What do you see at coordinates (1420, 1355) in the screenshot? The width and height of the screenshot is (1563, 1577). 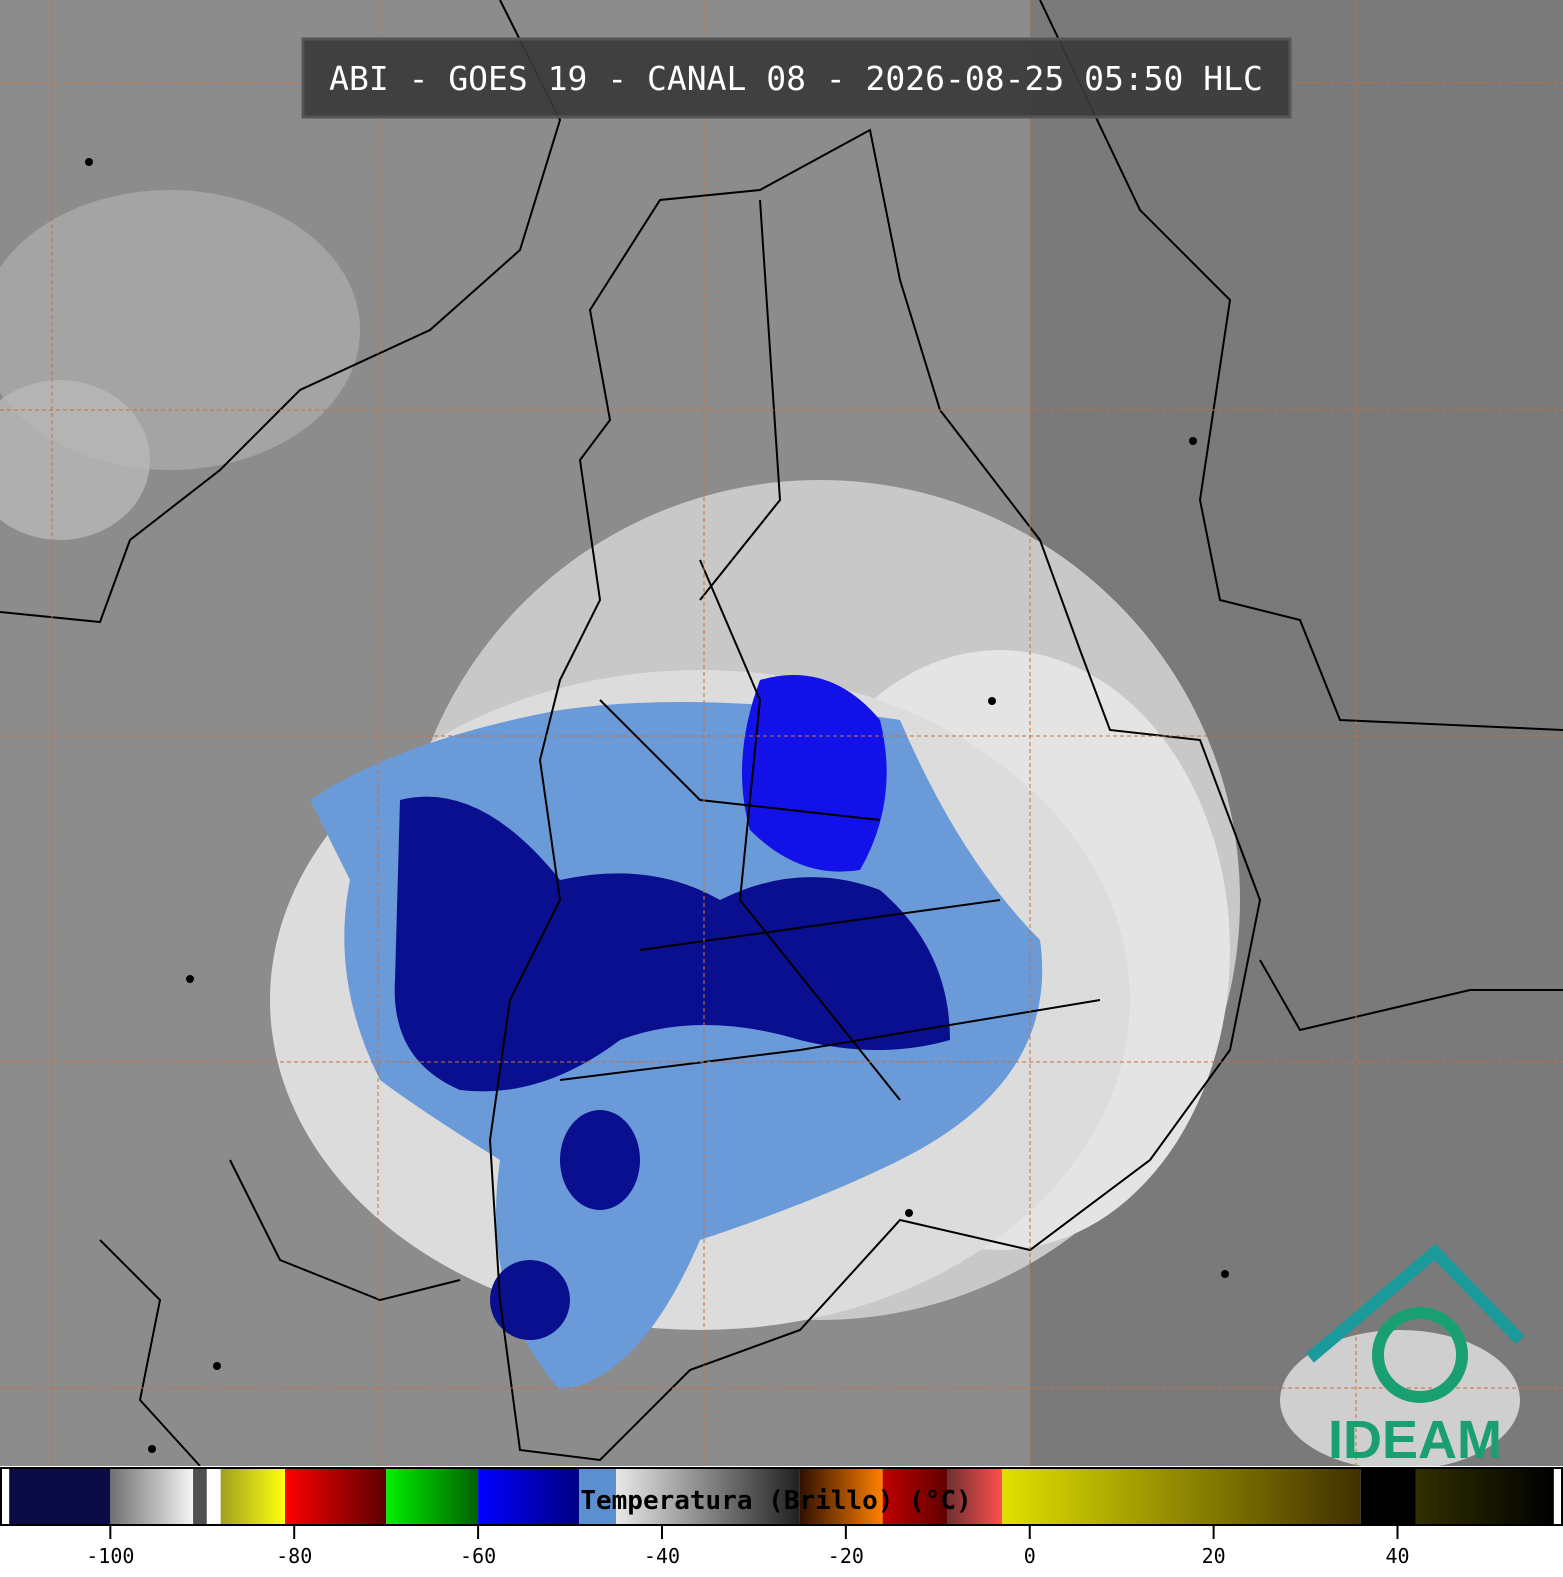 I see `logo-swirl` at bounding box center [1420, 1355].